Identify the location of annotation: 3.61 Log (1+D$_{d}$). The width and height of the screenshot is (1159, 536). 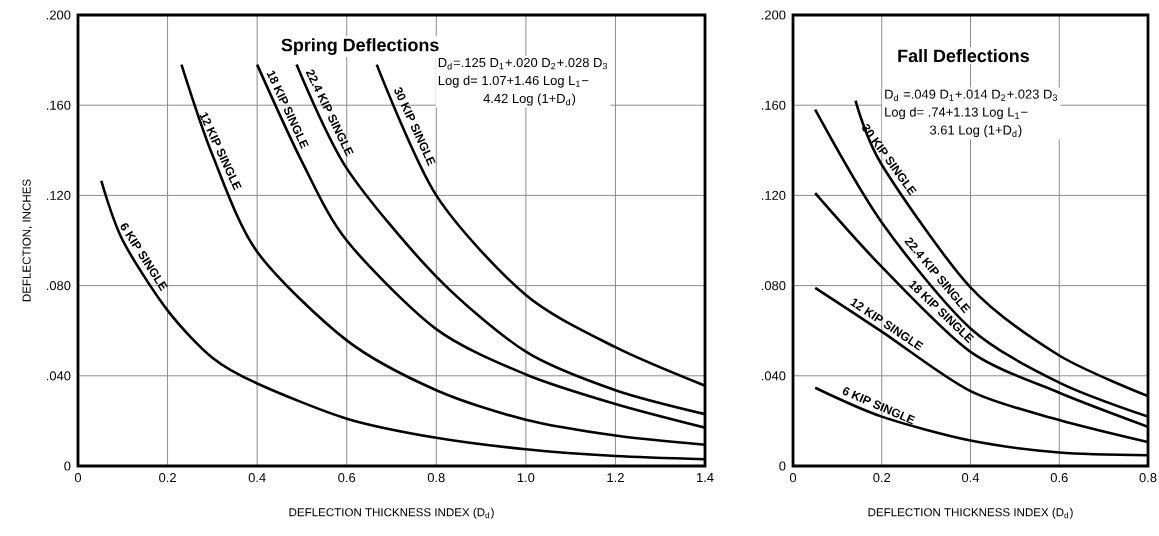
(975, 131).